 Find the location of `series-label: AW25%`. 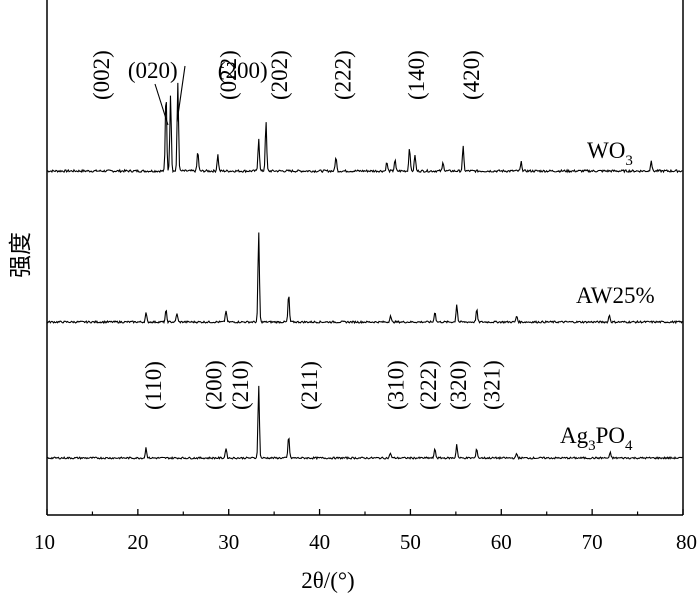

series-label: AW25% is located at coordinates (615, 295).